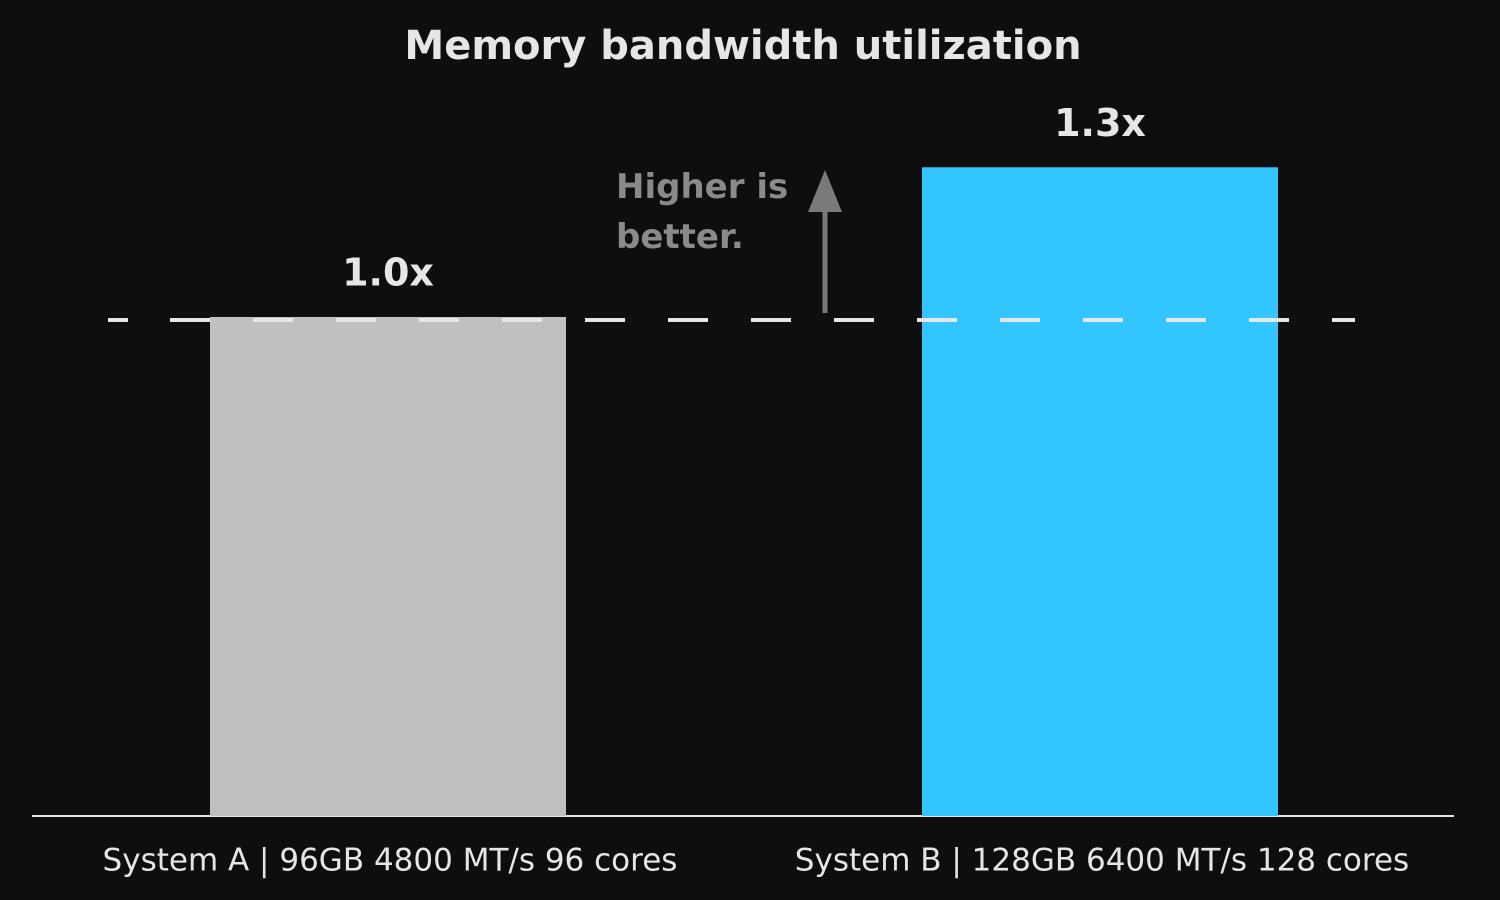 The width and height of the screenshot is (1500, 900). Describe the element at coordinates (1100, 123) in the screenshot. I see `value-label: 1.3x` at that location.